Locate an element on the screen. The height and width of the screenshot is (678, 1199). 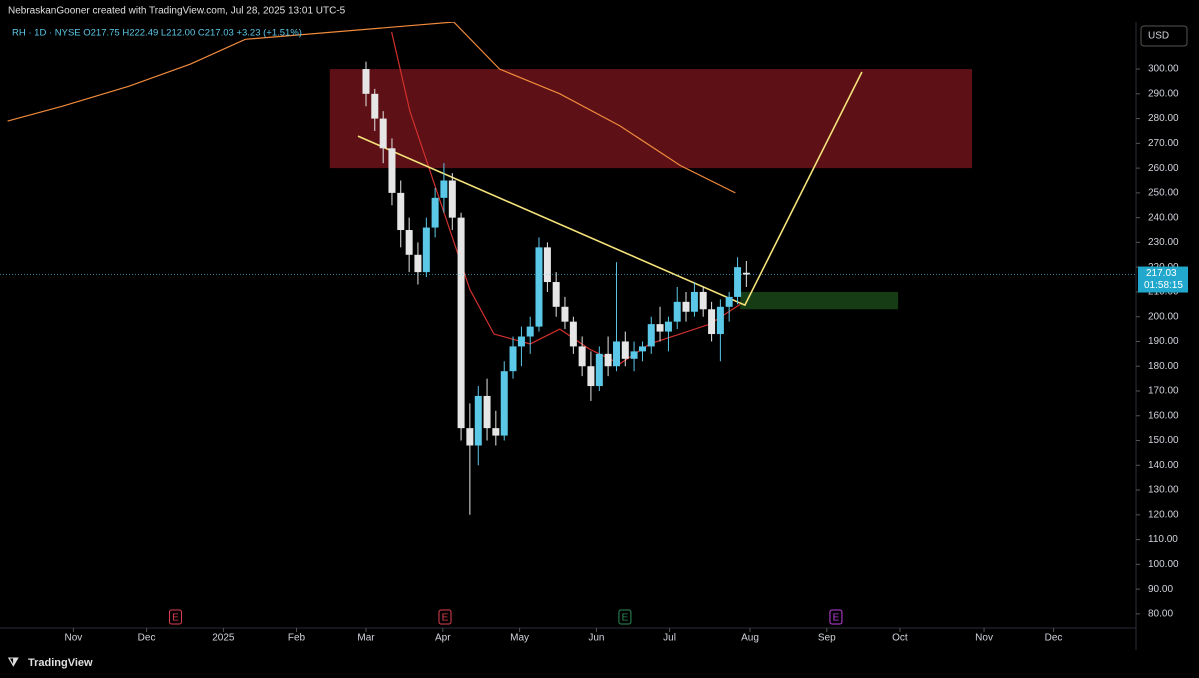
y-tick-label: 140.00 is located at coordinates (1163, 465).